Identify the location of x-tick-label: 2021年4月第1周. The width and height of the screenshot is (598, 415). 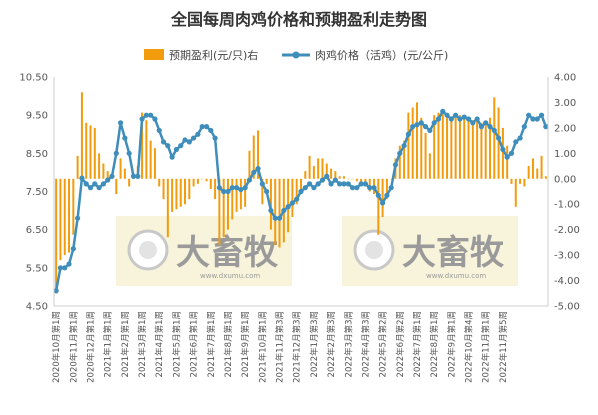
(159, 344).